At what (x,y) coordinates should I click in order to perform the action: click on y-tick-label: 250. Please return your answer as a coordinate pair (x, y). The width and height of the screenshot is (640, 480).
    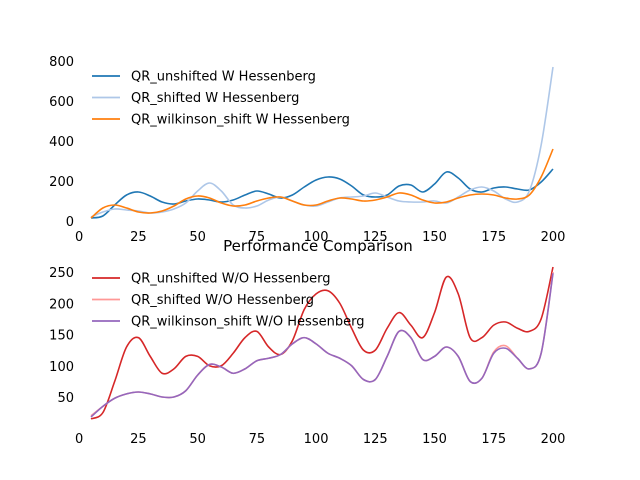
    Looking at the image, I should click on (61, 273).